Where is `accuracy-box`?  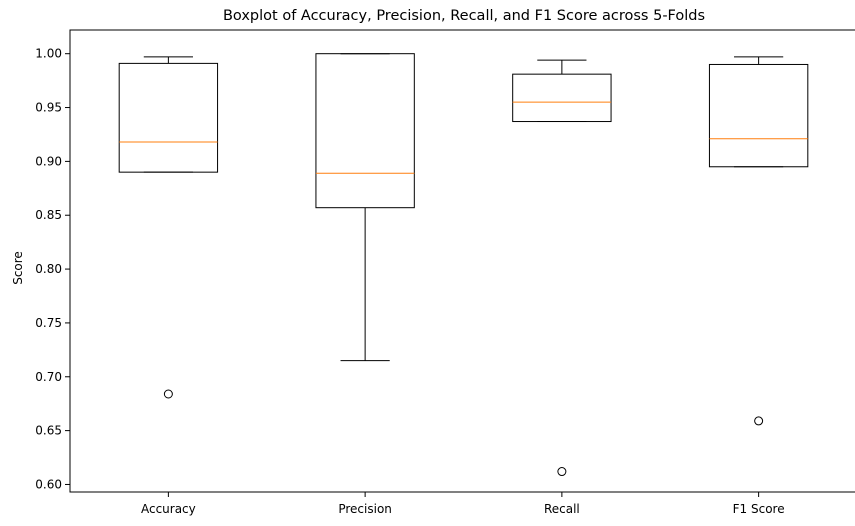 accuracy-box is located at coordinates (168, 117).